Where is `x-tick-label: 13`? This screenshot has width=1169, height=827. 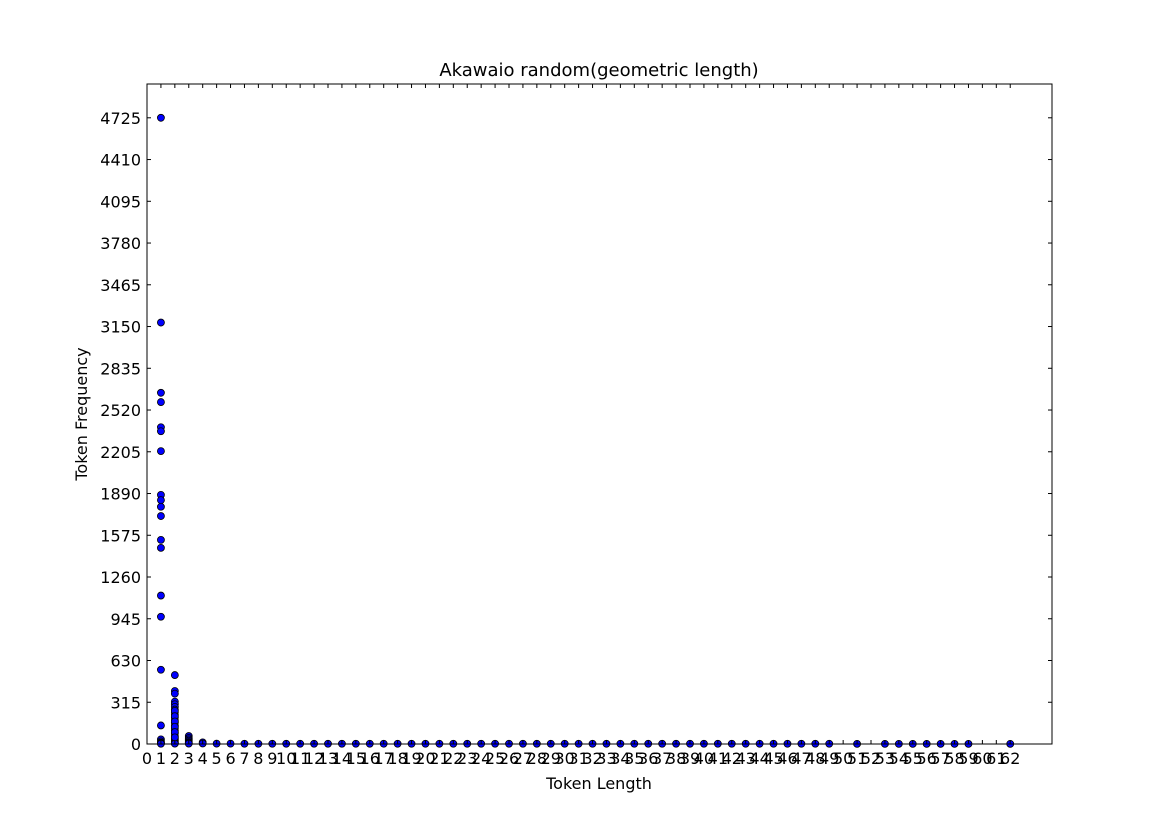
x-tick-label: 13 is located at coordinates (328, 758).